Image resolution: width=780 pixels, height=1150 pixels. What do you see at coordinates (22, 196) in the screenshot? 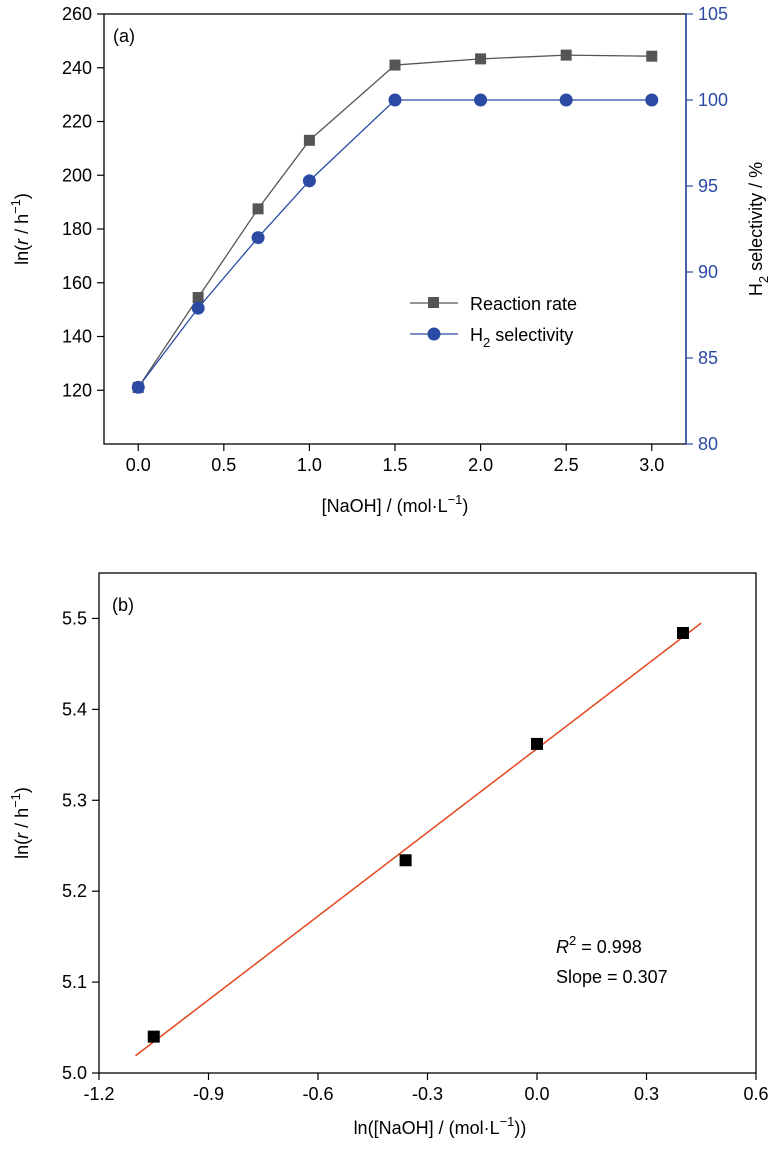
I see `y-left-a-suffix: )` at bounding box center [22, 196].